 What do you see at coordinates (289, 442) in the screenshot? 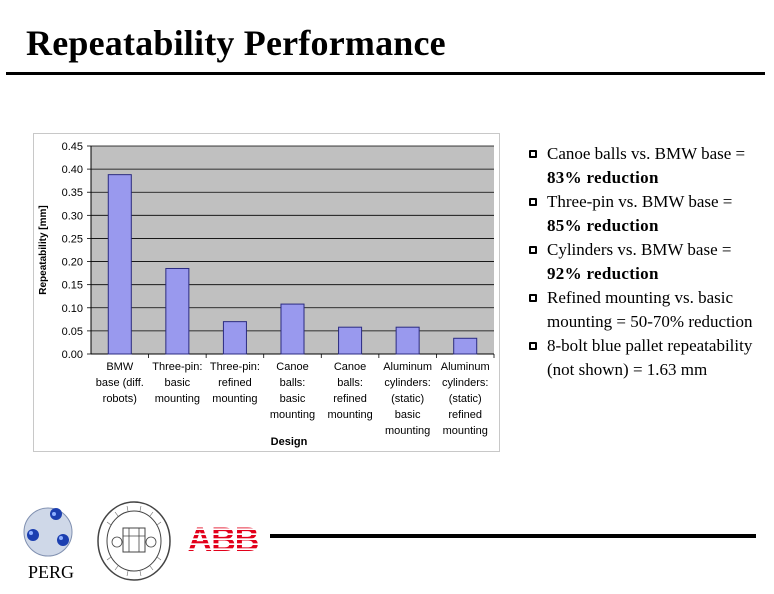
I see `x-axis-title: Design` at bounding box center [289, 442].